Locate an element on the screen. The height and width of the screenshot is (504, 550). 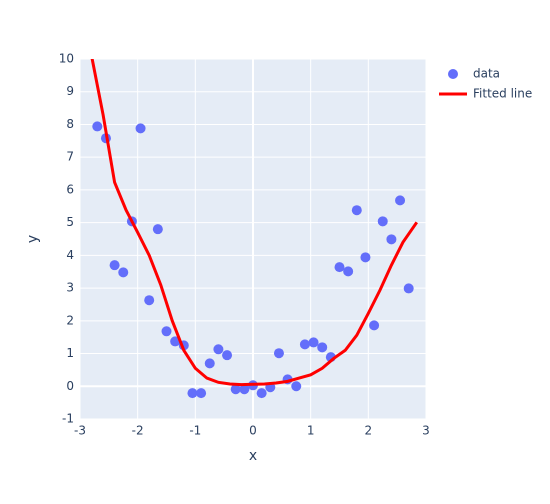
x-tick-label: -3 is located at coordinates (80, 431).